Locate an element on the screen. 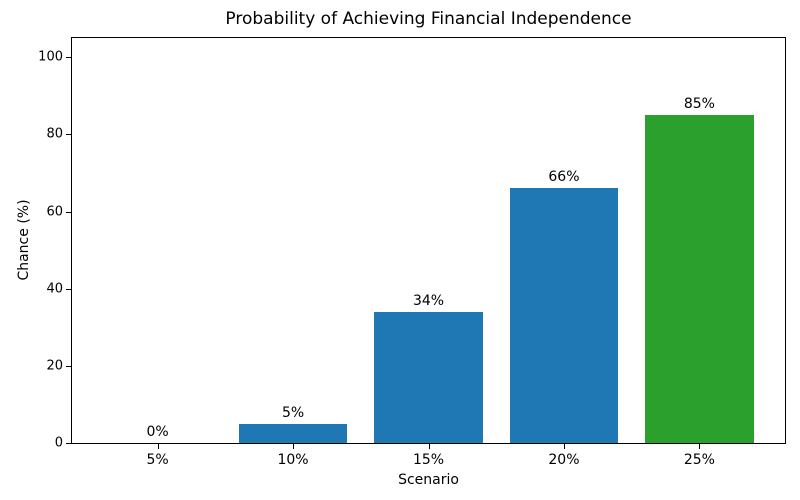  x-tick-label: 15% is located at coordinates (428, 460).